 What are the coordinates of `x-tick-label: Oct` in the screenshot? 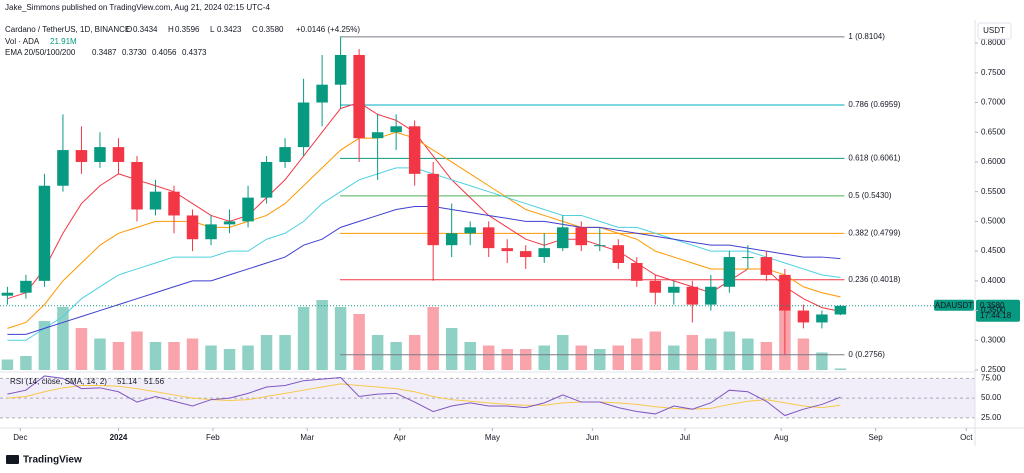 It's located at (966, 437).